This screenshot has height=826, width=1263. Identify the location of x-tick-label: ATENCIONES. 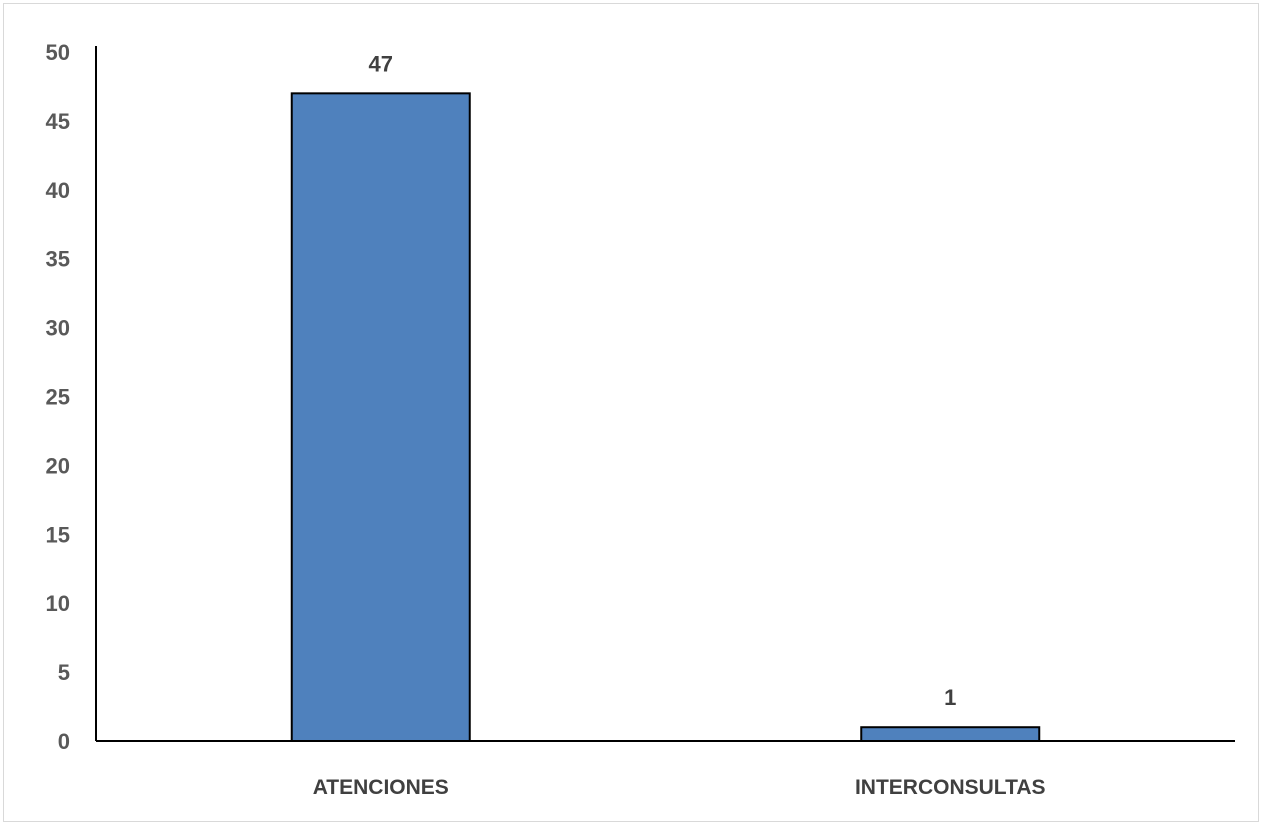
(381, 787).